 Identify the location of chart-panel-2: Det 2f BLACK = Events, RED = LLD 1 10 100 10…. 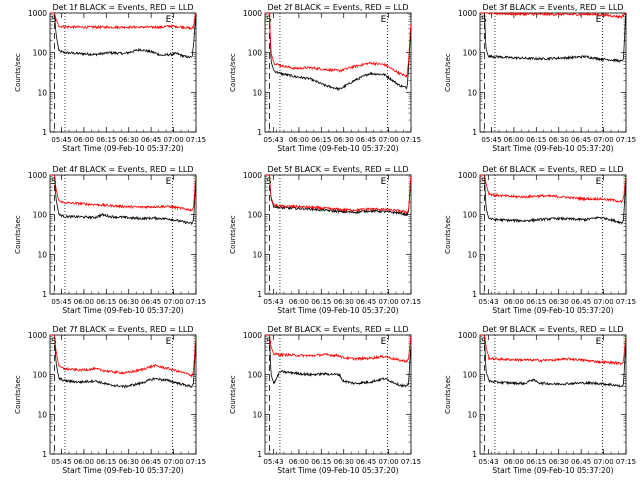
(325, 78).